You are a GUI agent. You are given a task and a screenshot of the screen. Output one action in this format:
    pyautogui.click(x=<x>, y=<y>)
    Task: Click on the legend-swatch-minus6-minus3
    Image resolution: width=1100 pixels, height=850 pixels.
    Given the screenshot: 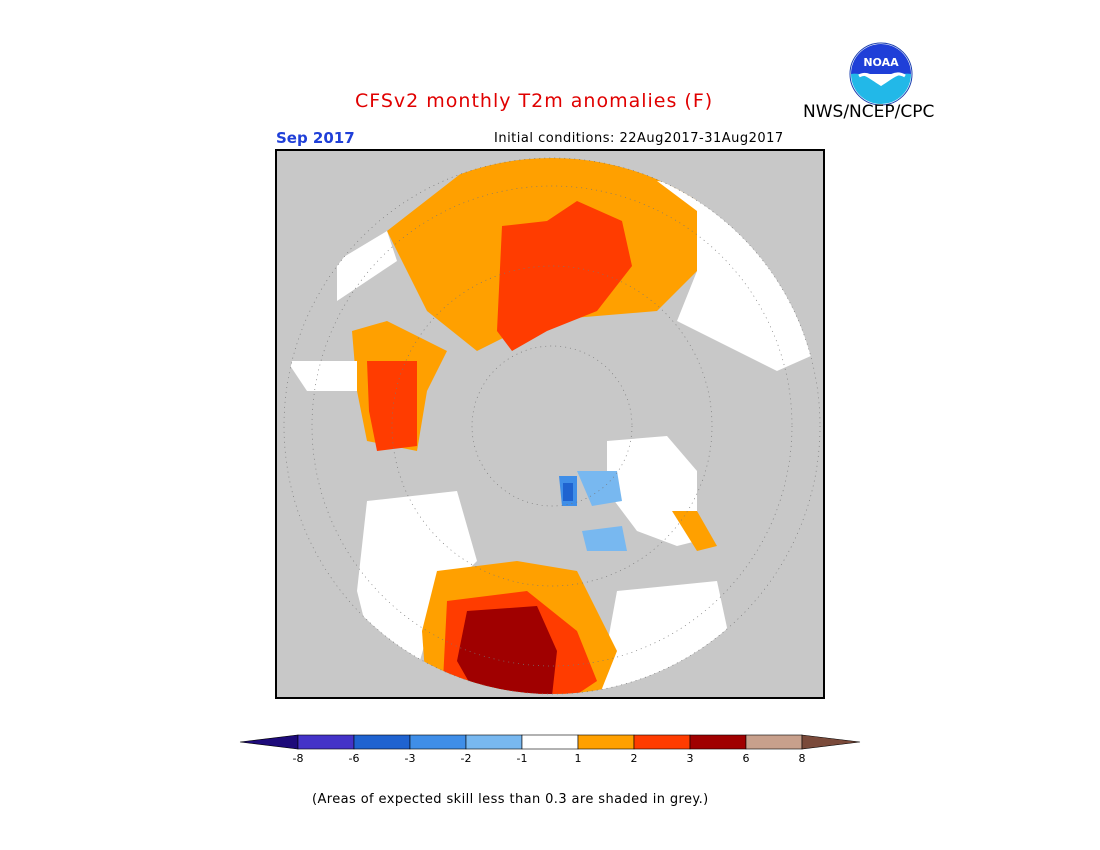 What is the action you would take?
    pyautogui.click(x=382, y=742)
    